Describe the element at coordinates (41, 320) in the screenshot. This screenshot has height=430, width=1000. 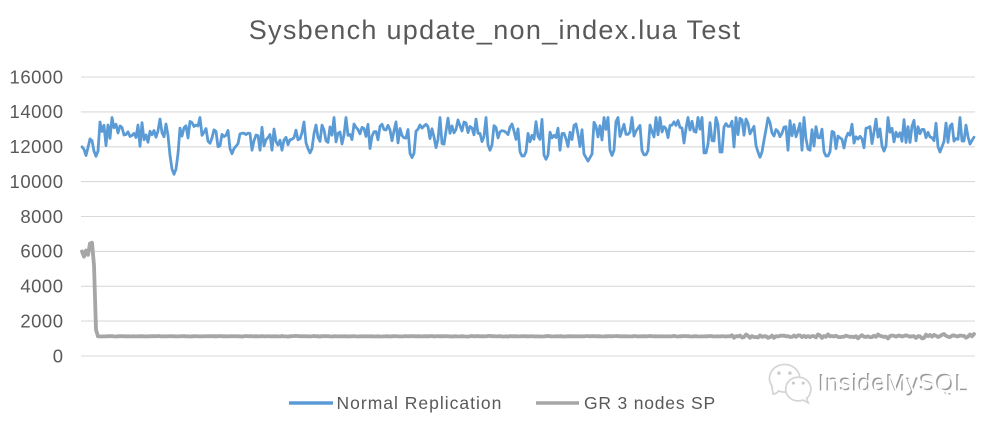
I see `svg-text: 2000` at that location.